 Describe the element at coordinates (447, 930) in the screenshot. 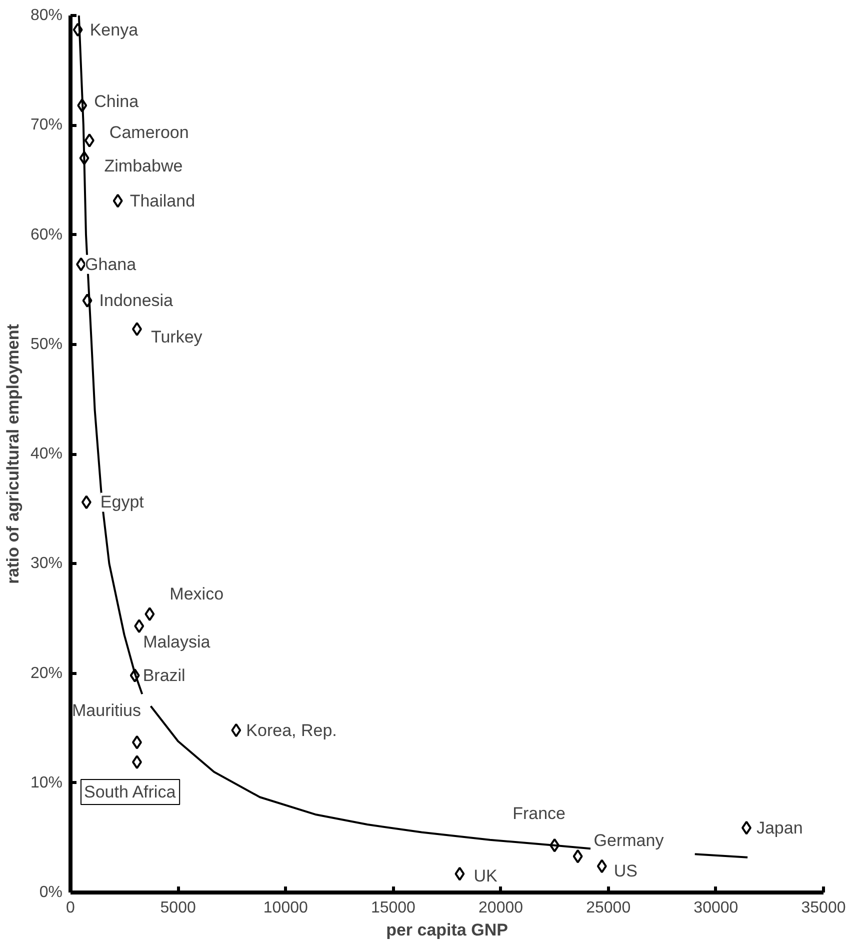

I see `x-axis-title: per capita GNP` at that location.